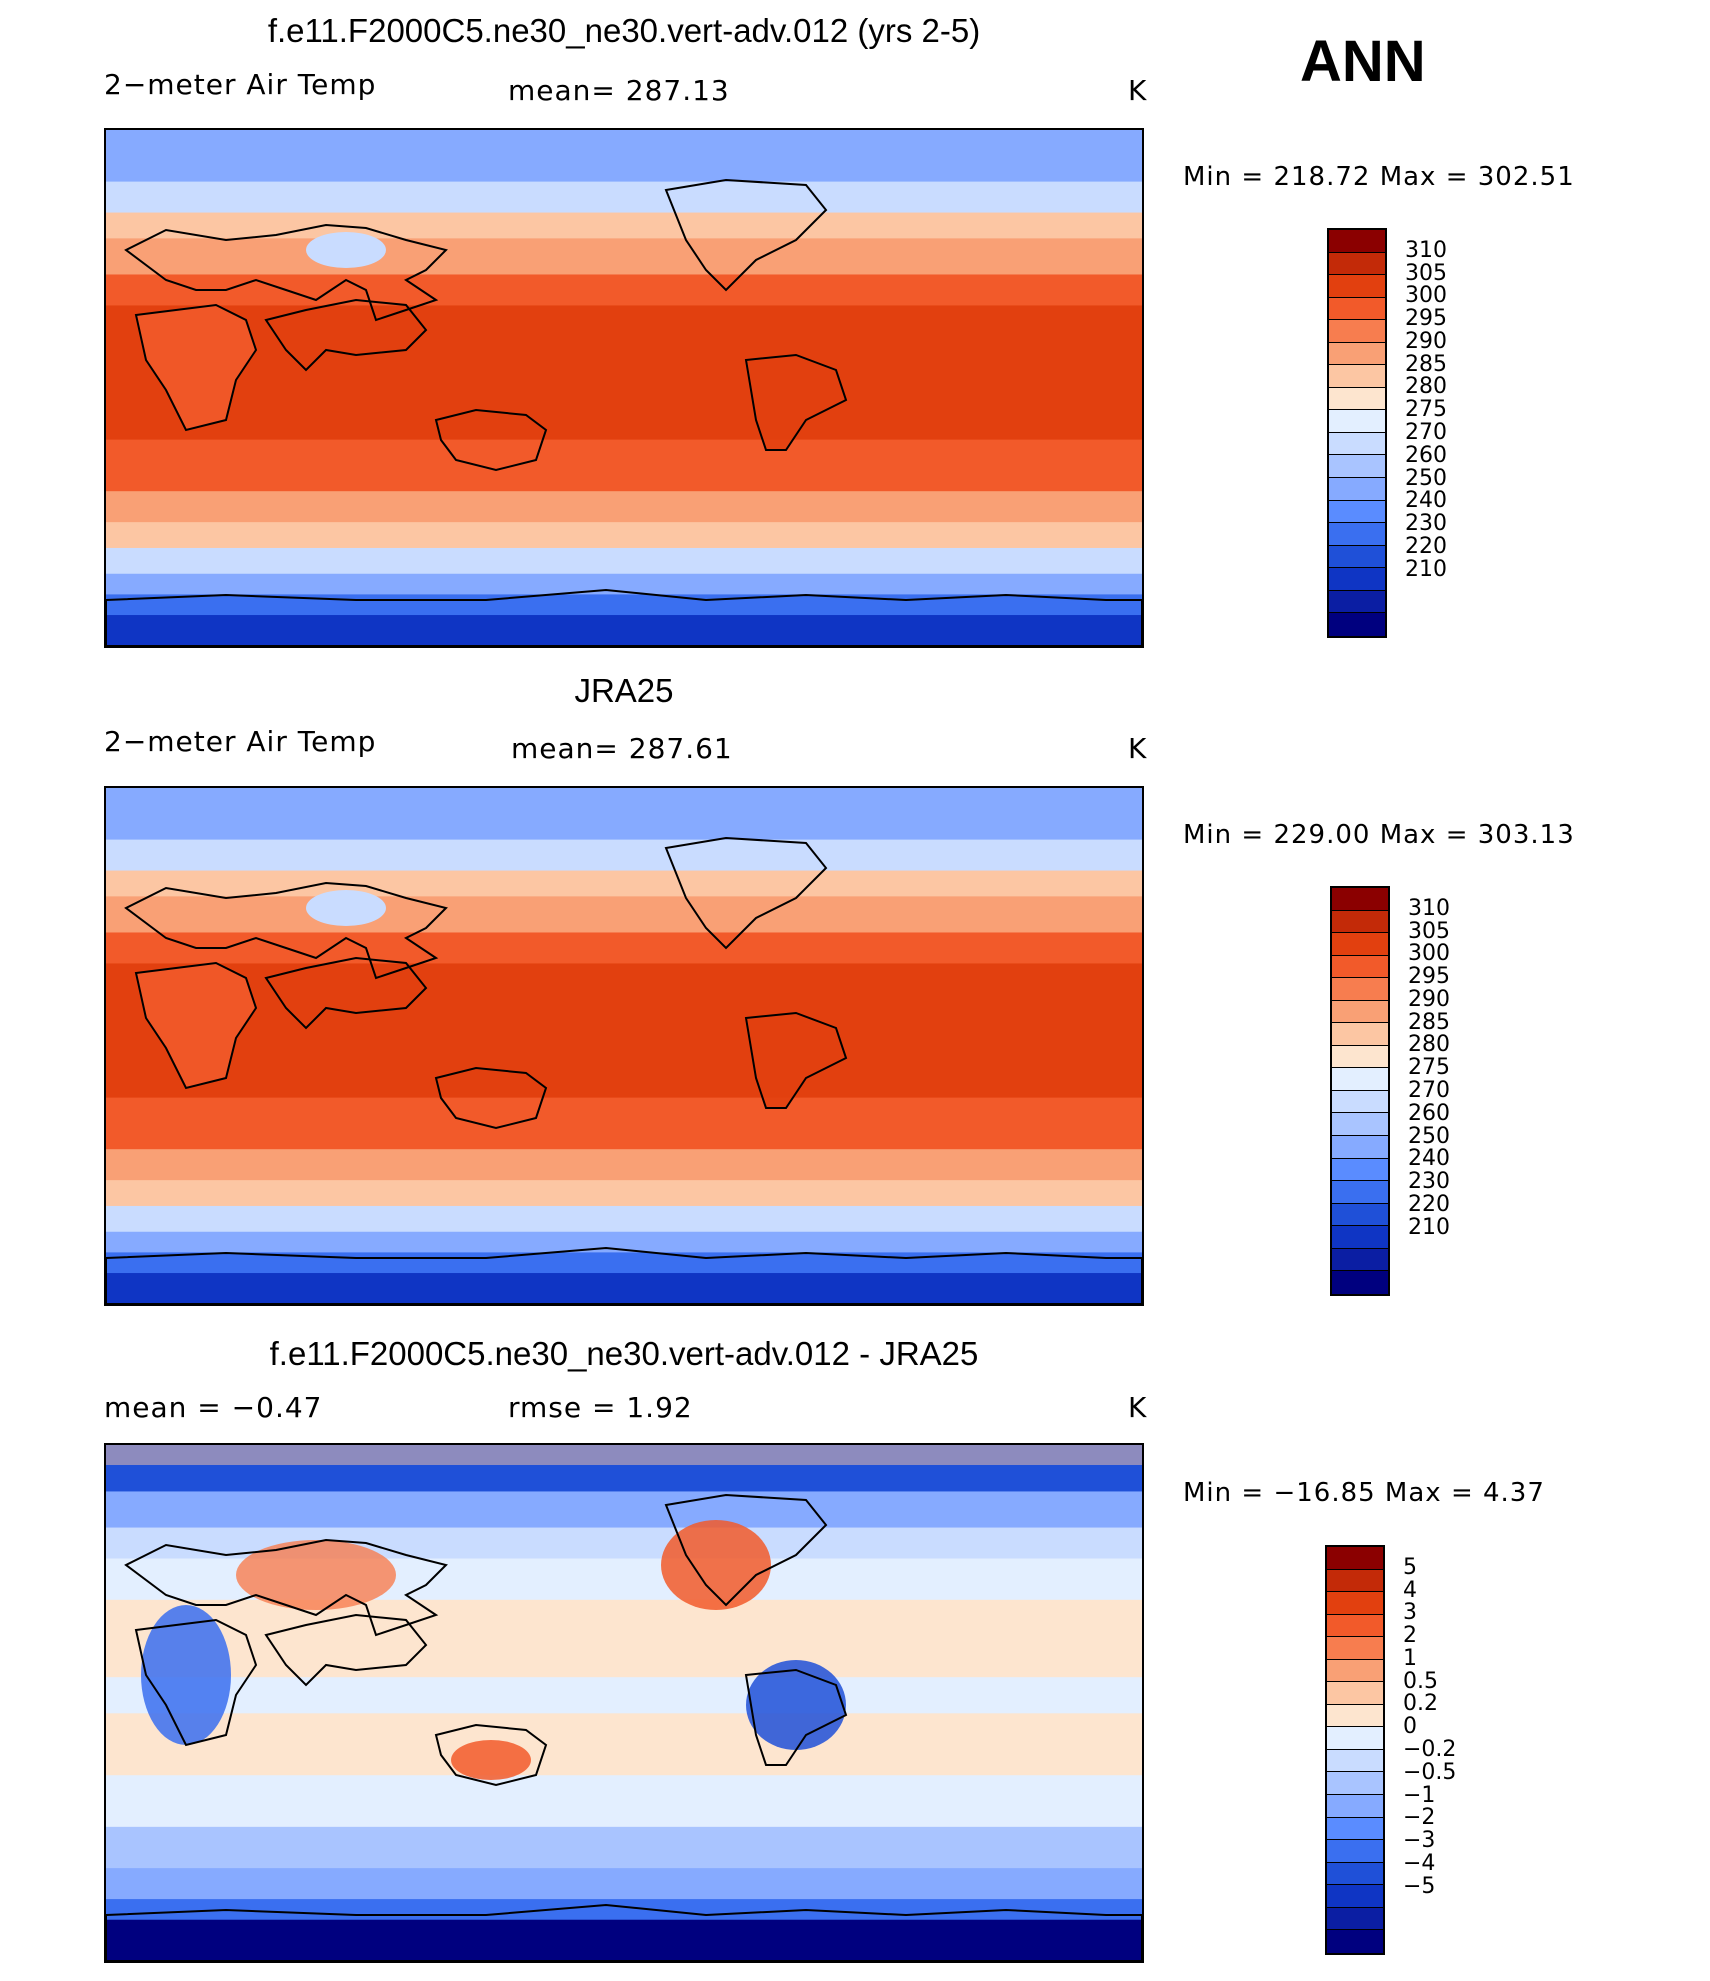 The width and height of the screenshot is (1710, 1981). What do you see at coordinates (1420, 1704) in the screenshot?
I see `colorbar-tick-label: 0.2` at bounding box center [1420, 1704].